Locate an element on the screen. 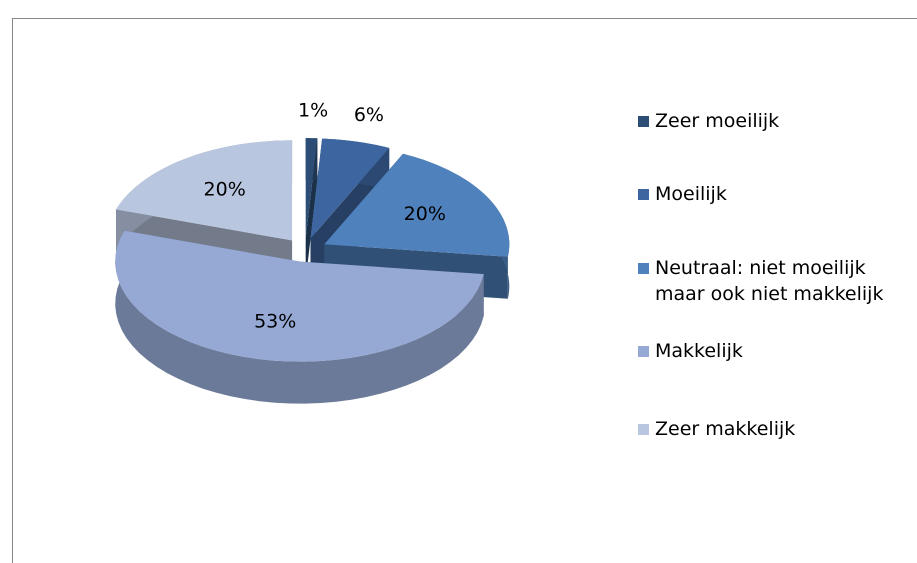  data-label: 1% is located at coordinates (313, 111).